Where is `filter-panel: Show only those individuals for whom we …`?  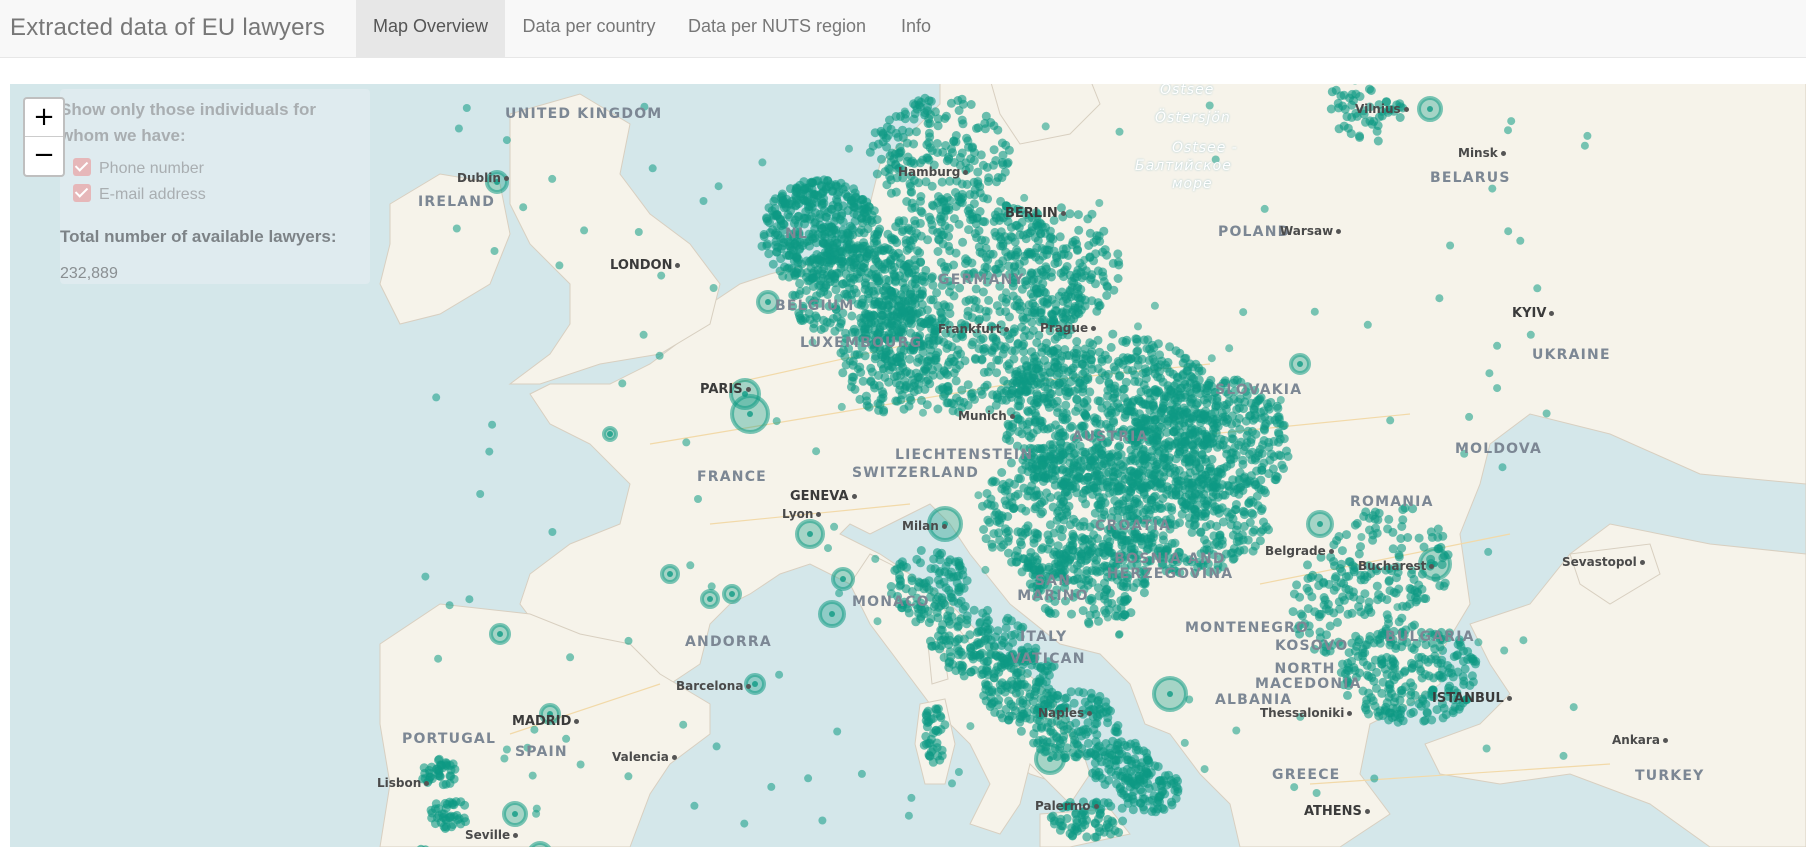 filter-panel: Show only those individuals for whom we … is located at coordinates (215, 186).